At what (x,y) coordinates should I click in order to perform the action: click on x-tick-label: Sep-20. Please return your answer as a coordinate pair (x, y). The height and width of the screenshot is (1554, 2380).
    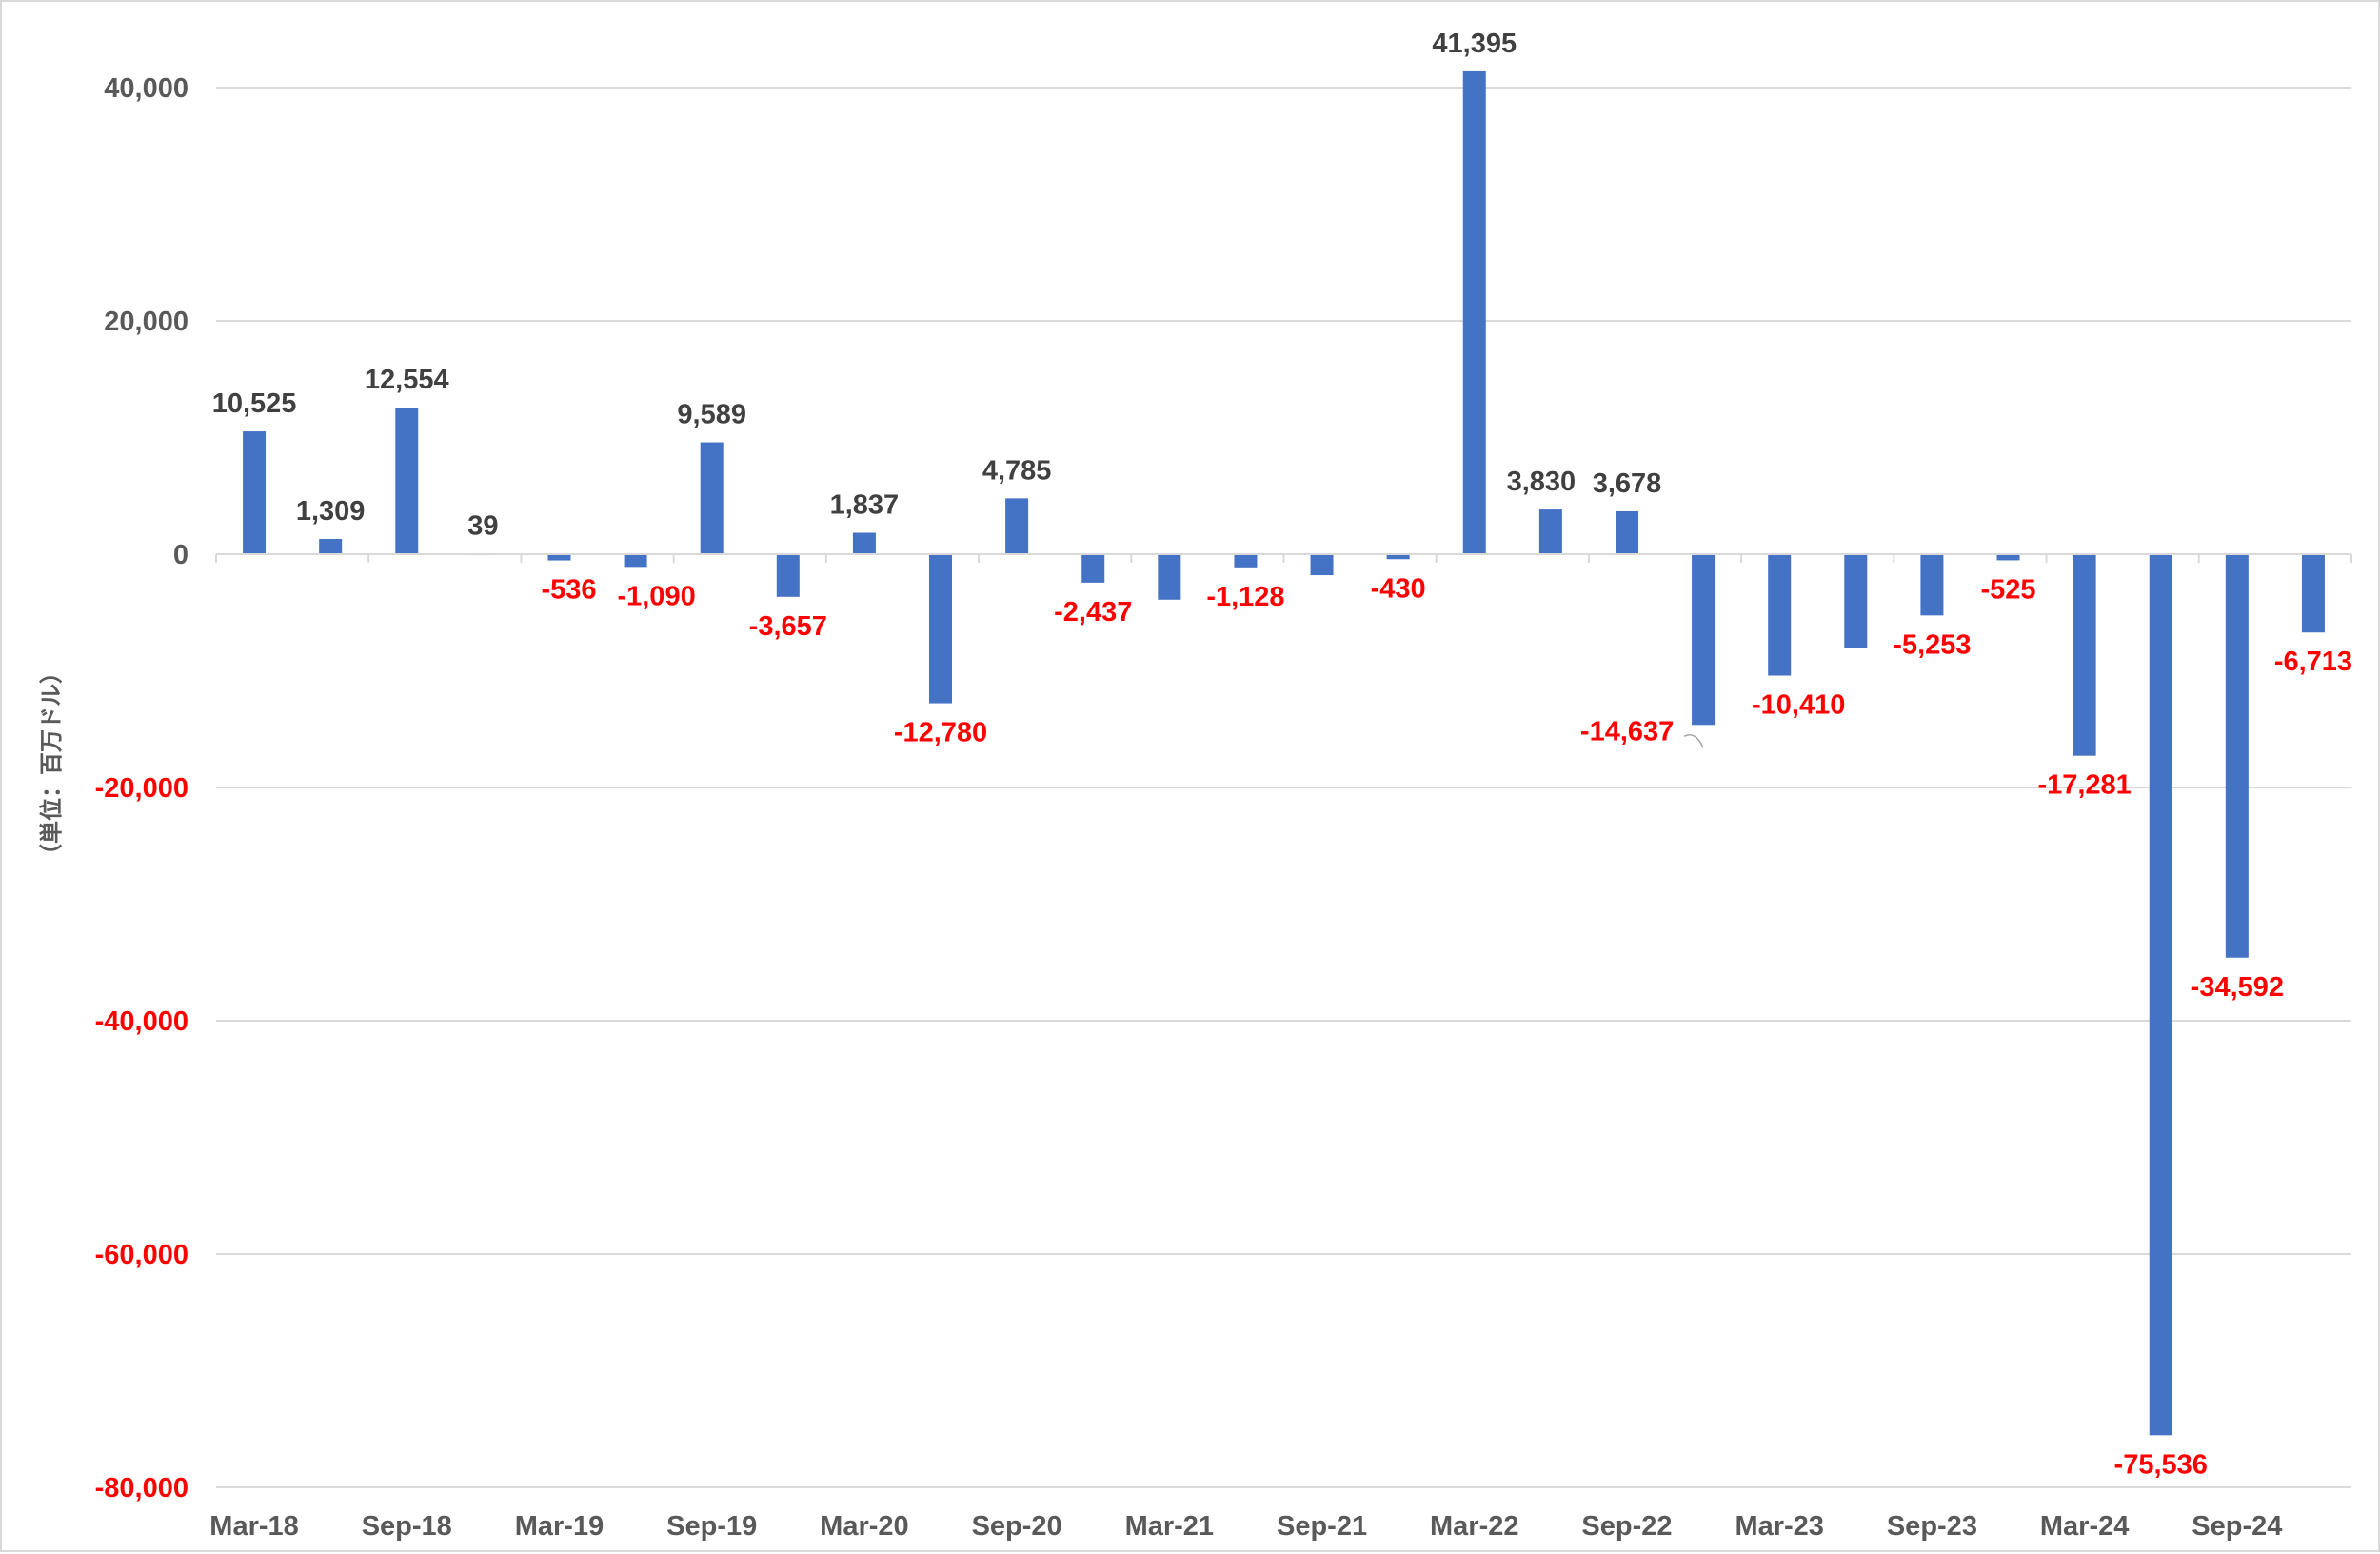
    Looking at the image, I should click on (1017, 1526).